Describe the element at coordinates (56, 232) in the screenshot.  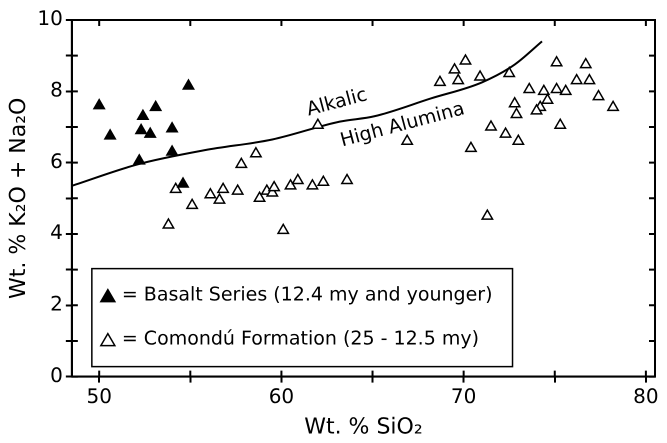
I see `y-tick-label: 4` at that location.